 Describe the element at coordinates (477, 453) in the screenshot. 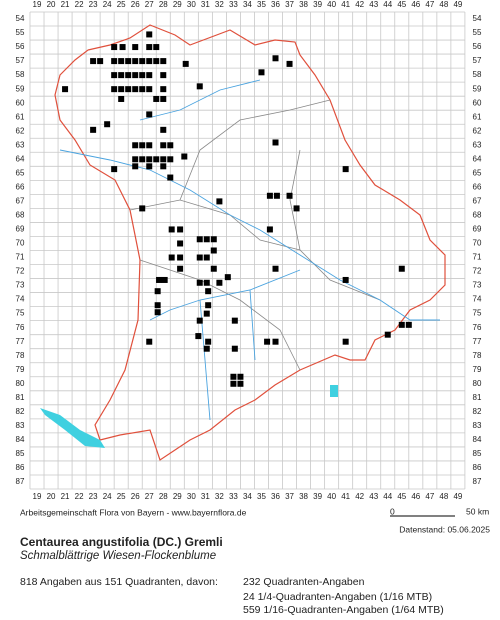

I see `row-label: 85` at that location.